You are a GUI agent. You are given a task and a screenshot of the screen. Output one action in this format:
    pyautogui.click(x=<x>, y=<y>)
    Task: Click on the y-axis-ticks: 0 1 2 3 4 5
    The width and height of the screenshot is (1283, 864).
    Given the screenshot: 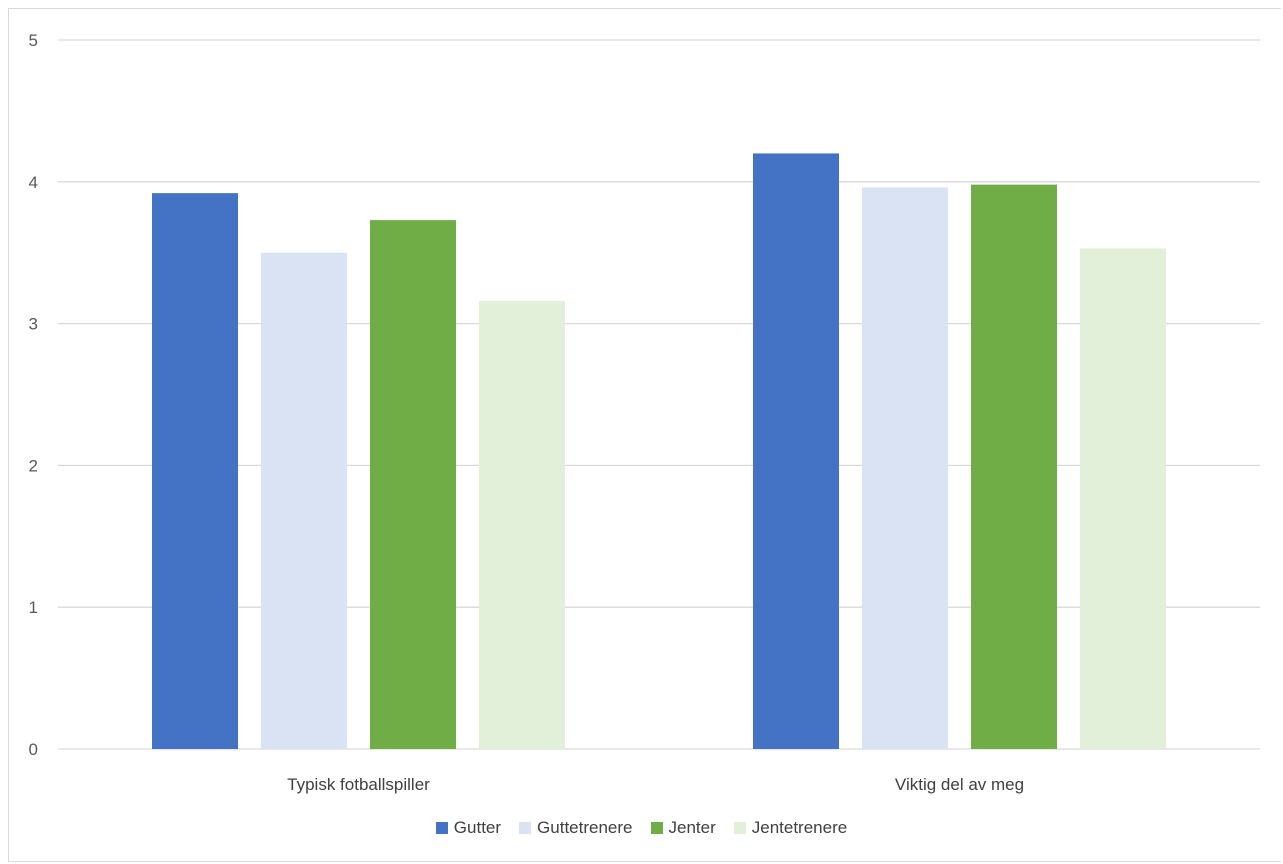 What is the action you would take?
    pyautogui.click(x=33, y=395)
    